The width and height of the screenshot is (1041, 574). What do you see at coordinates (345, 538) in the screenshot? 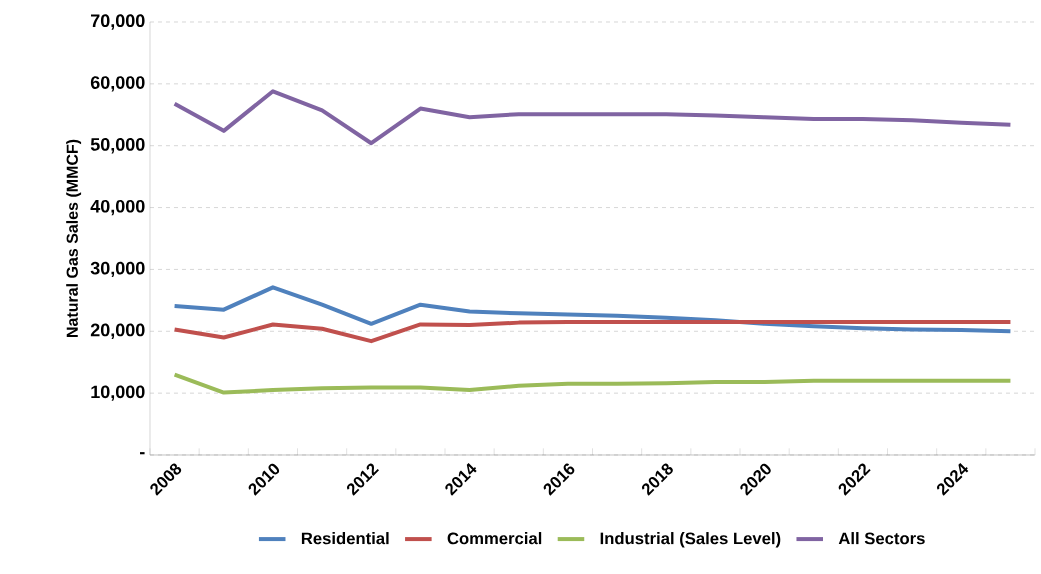
I see `legend-label: Residential` at bounding box center [345, 538].